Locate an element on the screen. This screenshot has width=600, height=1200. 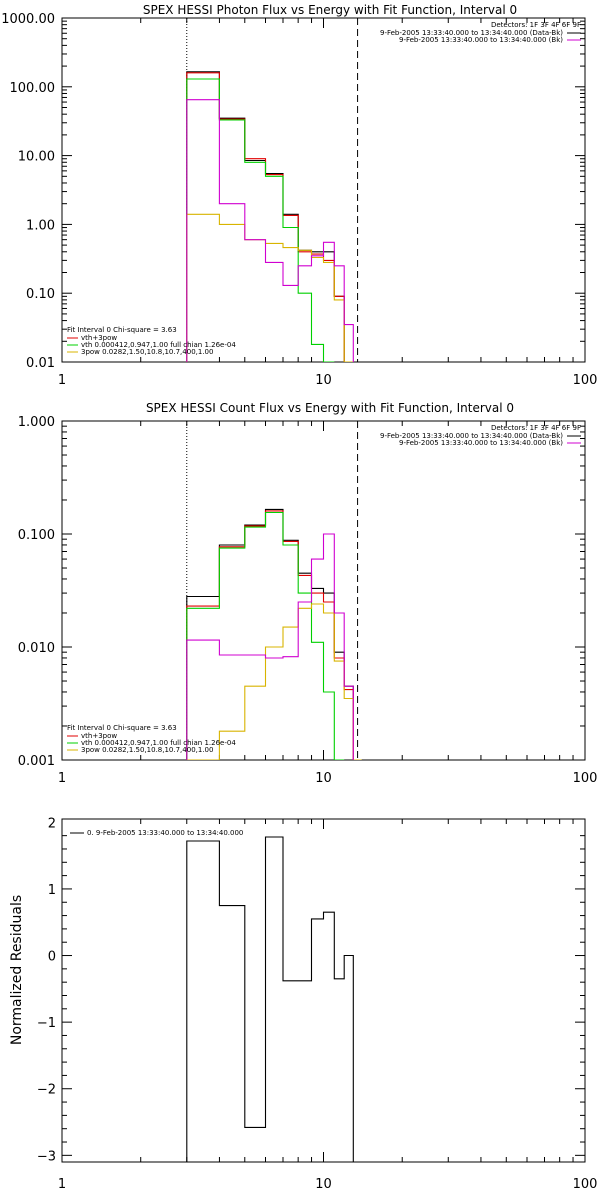
residuals-ylabel: Normalized Residuals is located at coordinates (17, 970).